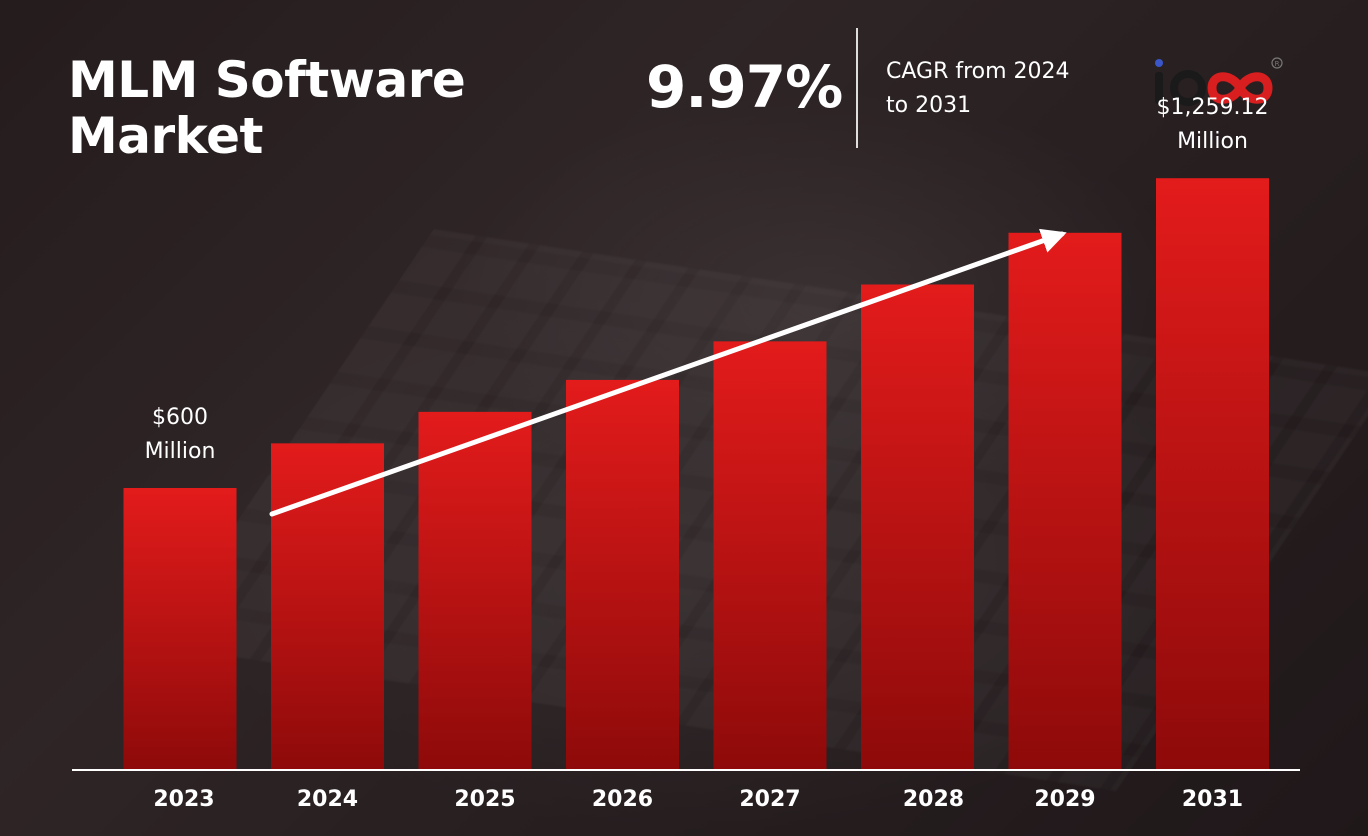  Describe the element at coordinates (857, 88) in the screenshot. I see `stat-divider` at that location.